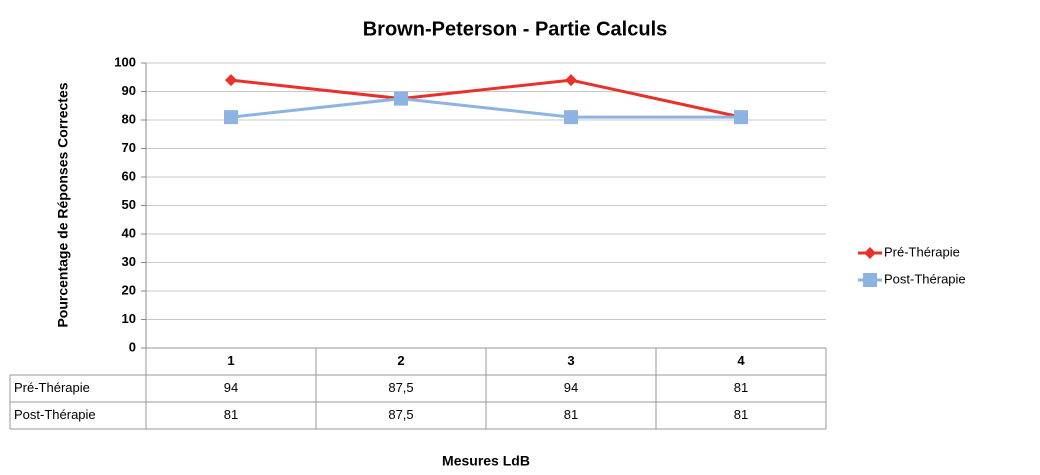 Image resolution: width=1040 pixels, height=475 pixels. Describe the element at coordinates (129, 261) in the screenshot. I see `y-tick-label: 30` at that location.